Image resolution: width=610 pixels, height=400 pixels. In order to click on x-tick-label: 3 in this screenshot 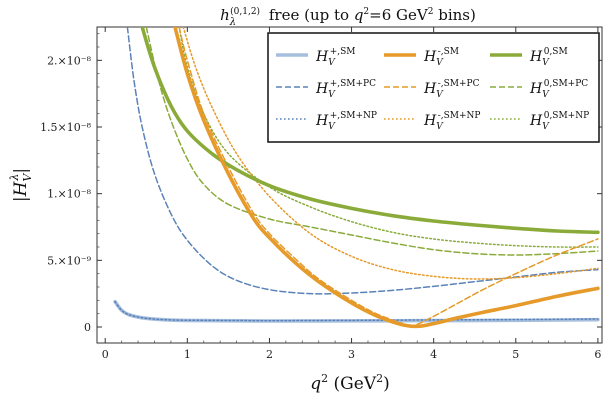, I will do `click(351, 354)`.